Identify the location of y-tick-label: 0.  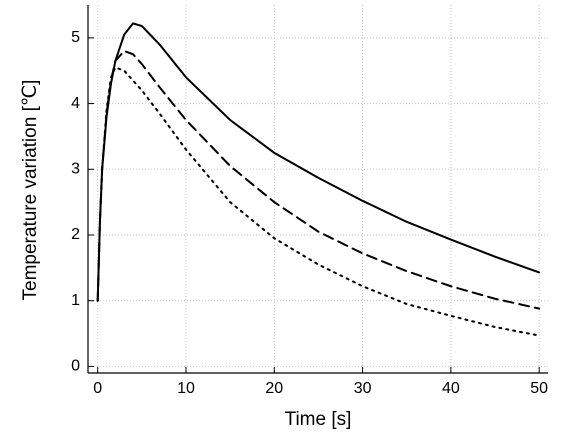
(75, 366).